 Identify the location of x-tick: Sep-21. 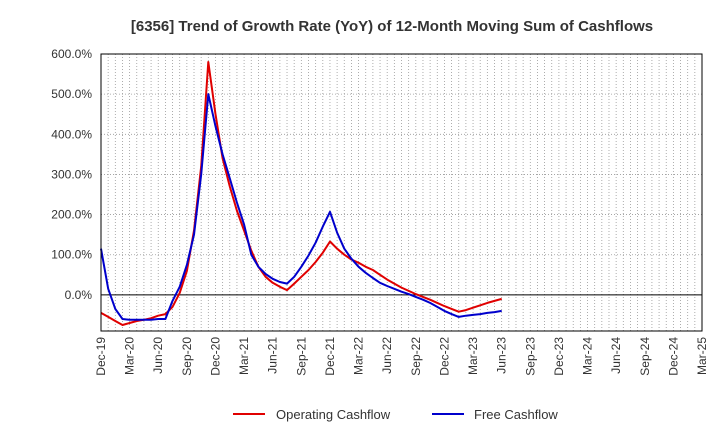
(301, 356).